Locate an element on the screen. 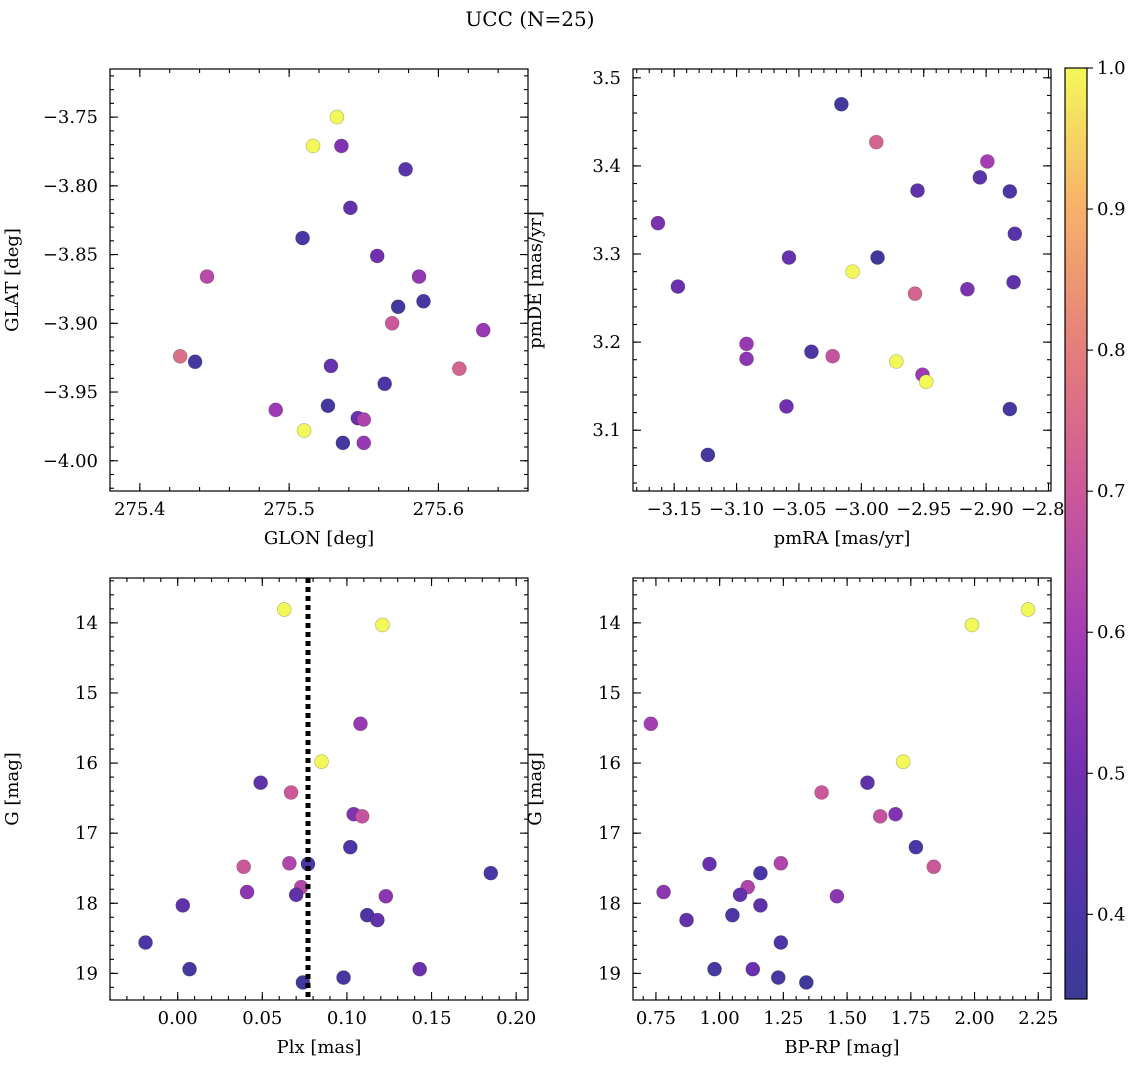  x-tick-label: −3.10 is located at coordinates (736, 509).